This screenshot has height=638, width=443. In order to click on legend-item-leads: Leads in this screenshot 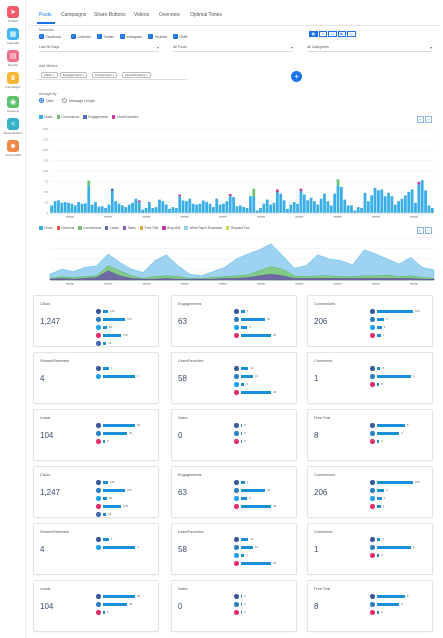, I will do `click(111, 228)`.